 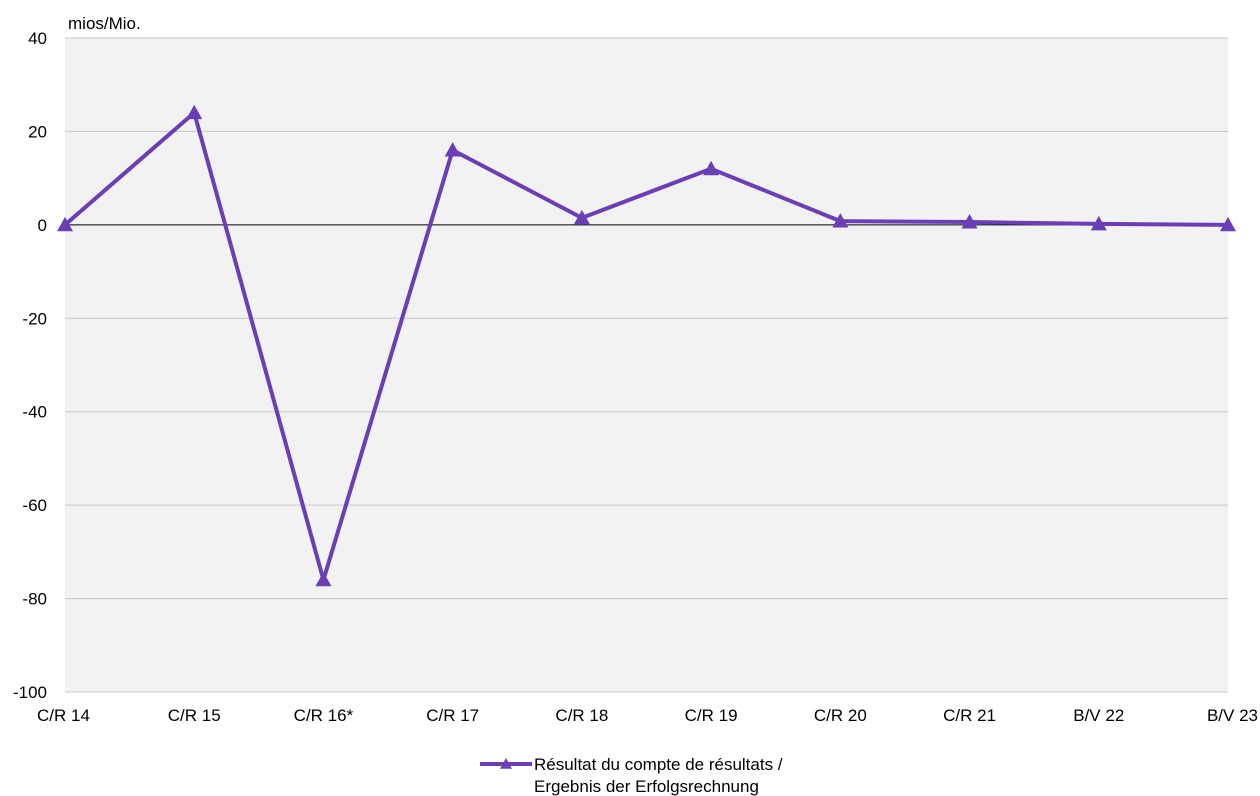 I want to click on y-axis-ticks: -100 -80 -60 -40 -20 0 20 40, so click(x=30, y=365).